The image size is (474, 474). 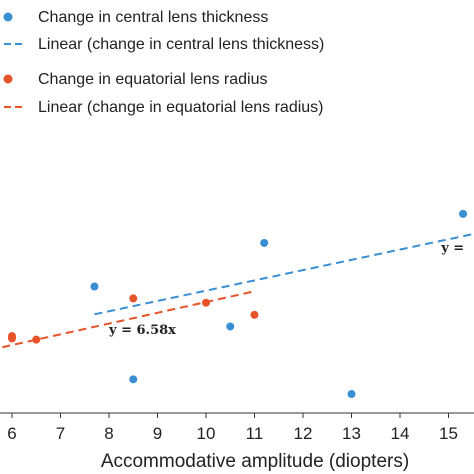 I want to click on legend-label-2: Change in equatorial lens radius, so click(x=152, y=79).